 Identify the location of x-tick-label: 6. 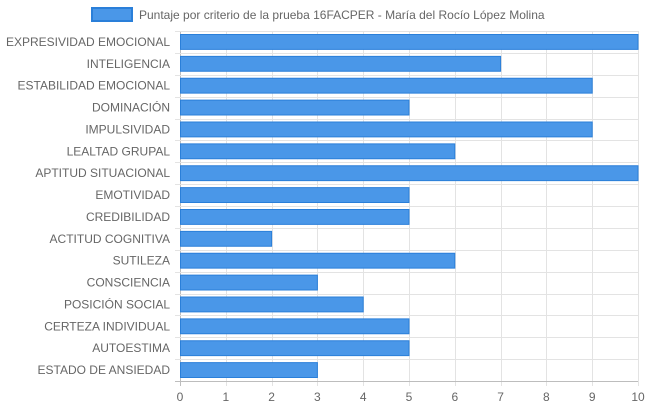
(454, 397).